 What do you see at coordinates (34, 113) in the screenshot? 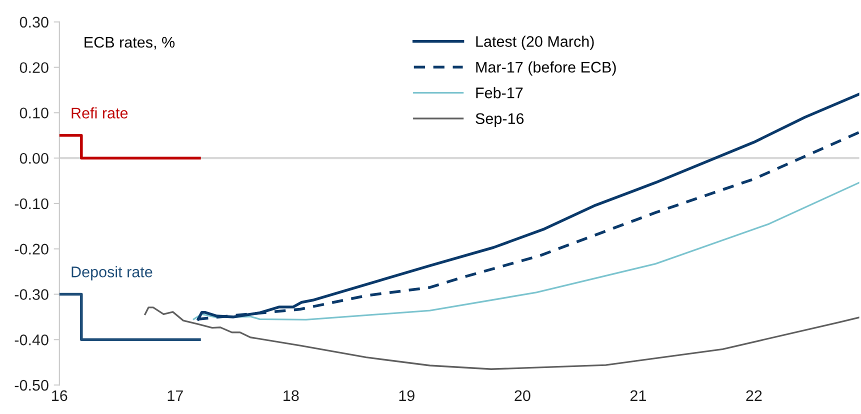
I see `y-tick-label: 0.10` at bounding box center [34, 113].